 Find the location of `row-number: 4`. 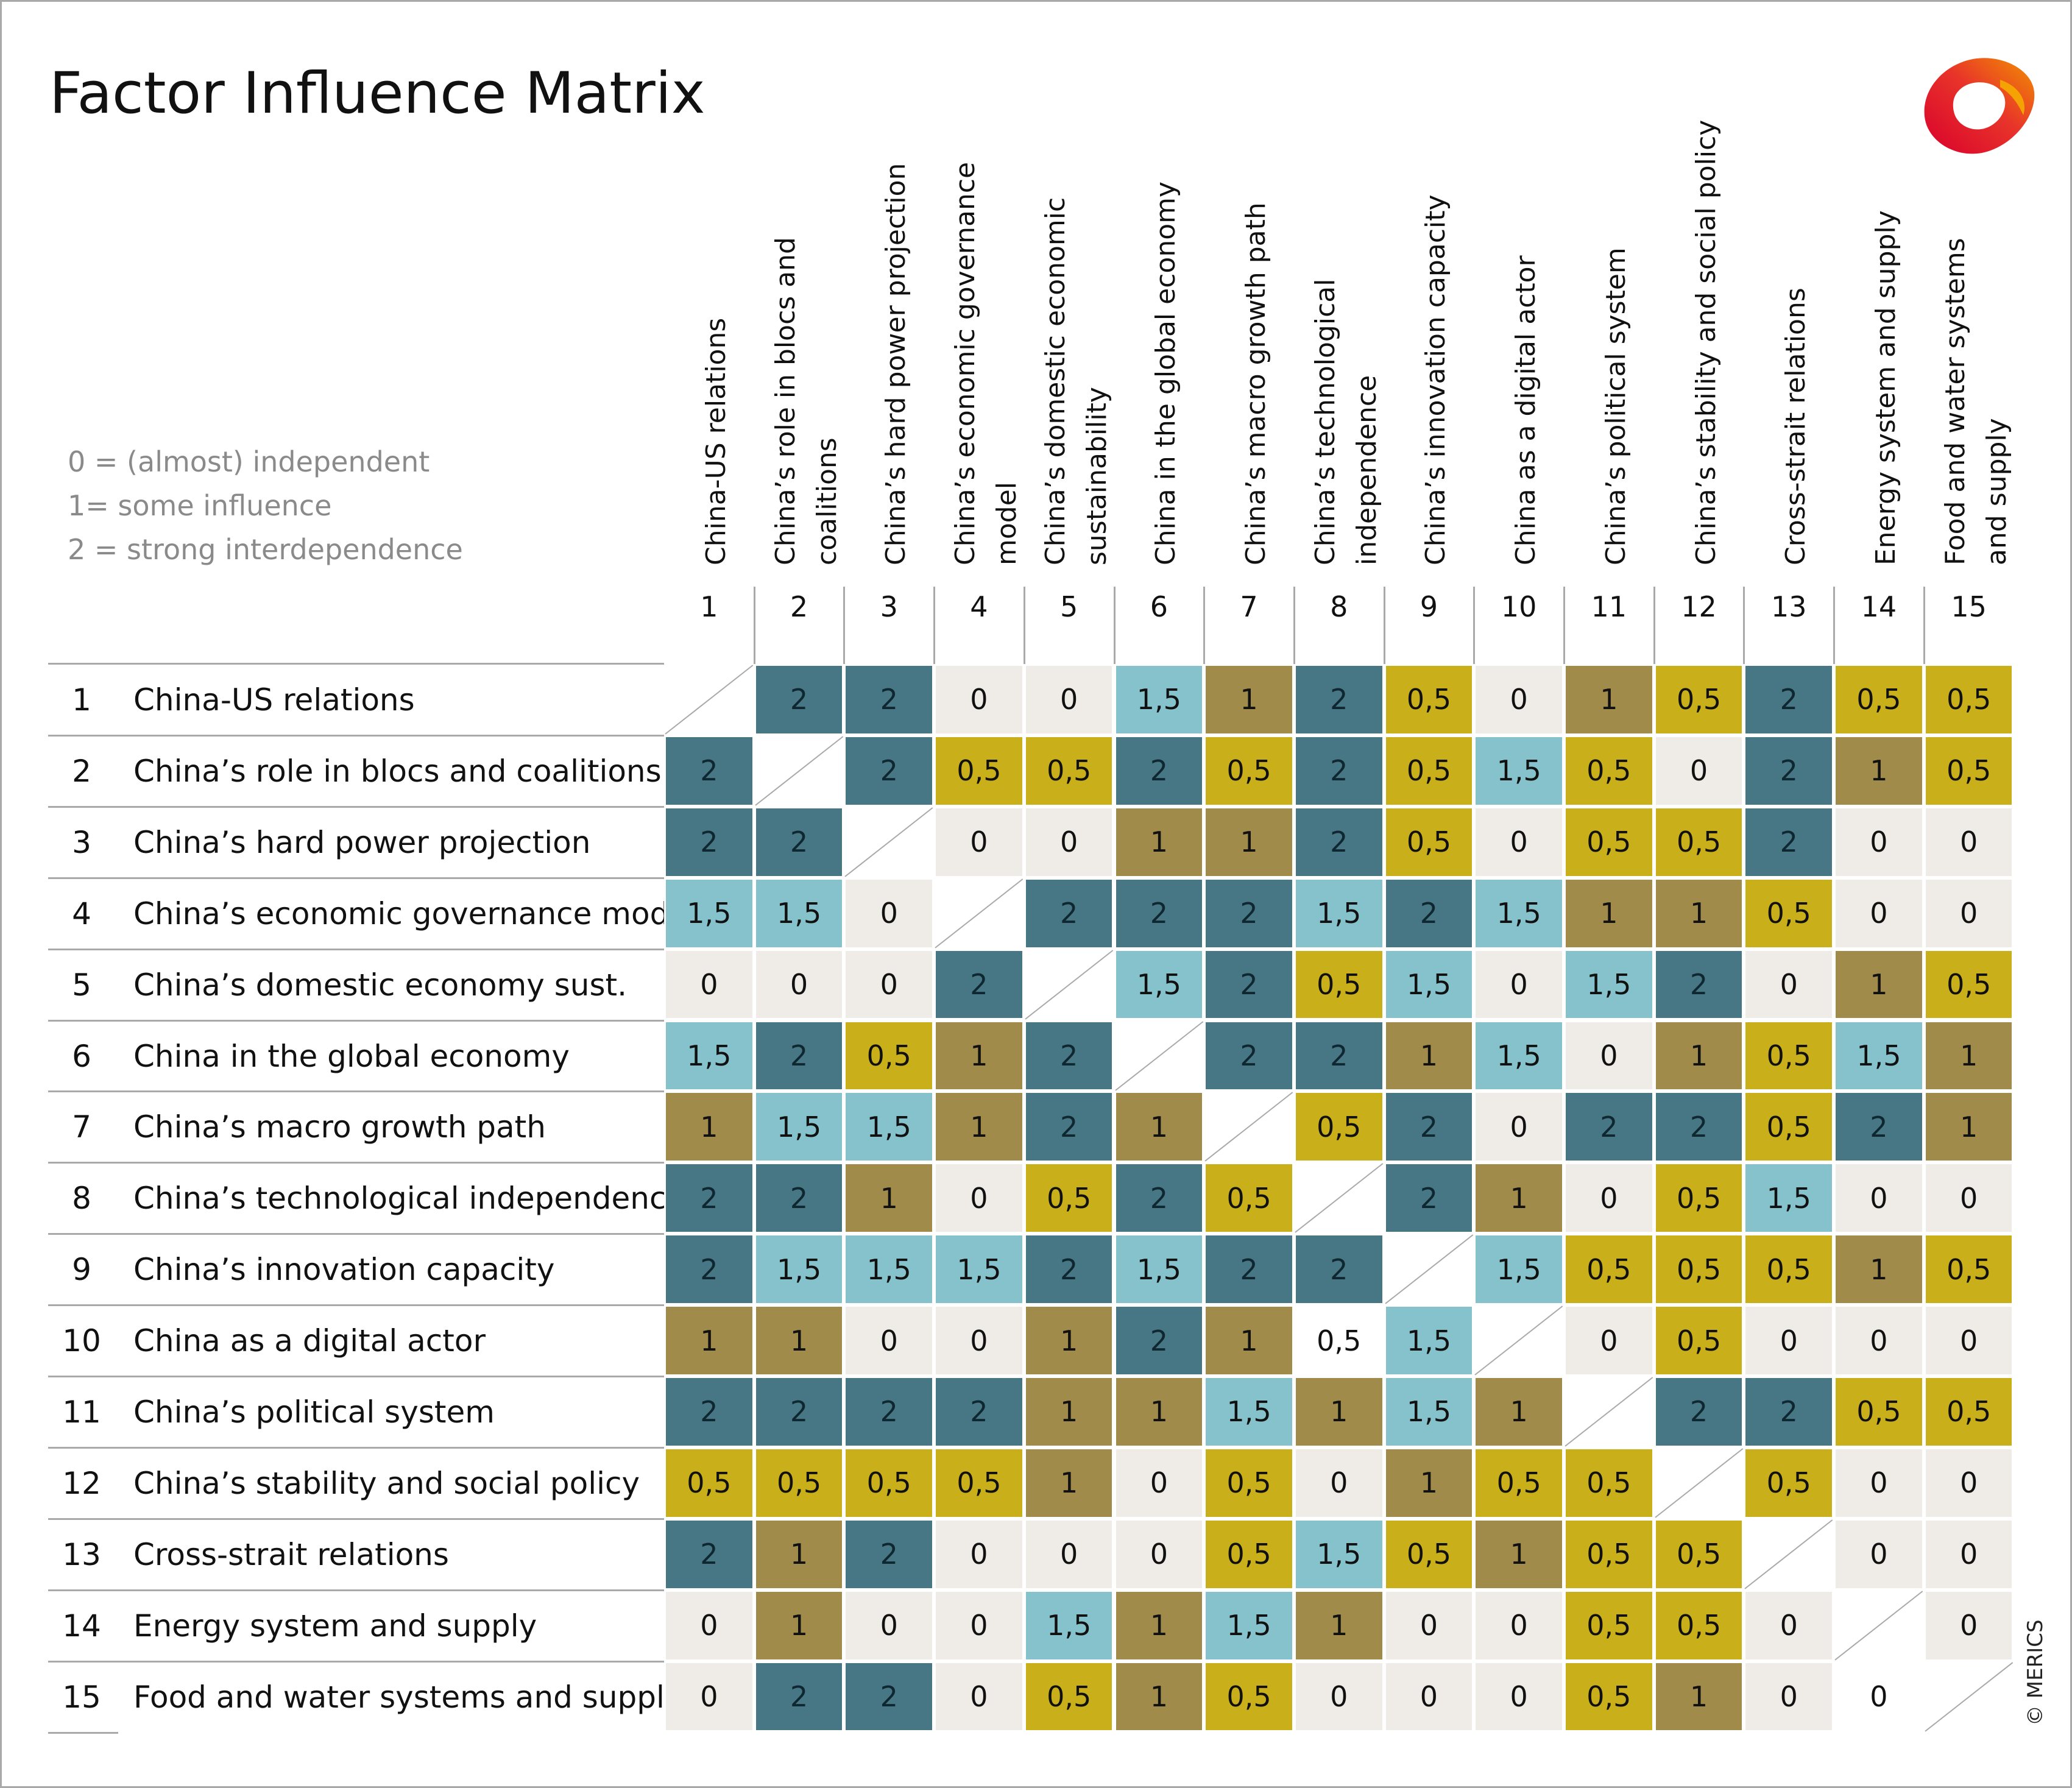

row-number: 4 is located at coordinates (81, 913).